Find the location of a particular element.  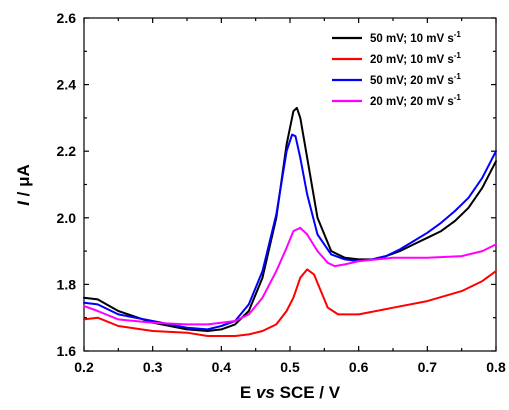

x-tick-label: 0.6 is located at coordinates (359, 367).